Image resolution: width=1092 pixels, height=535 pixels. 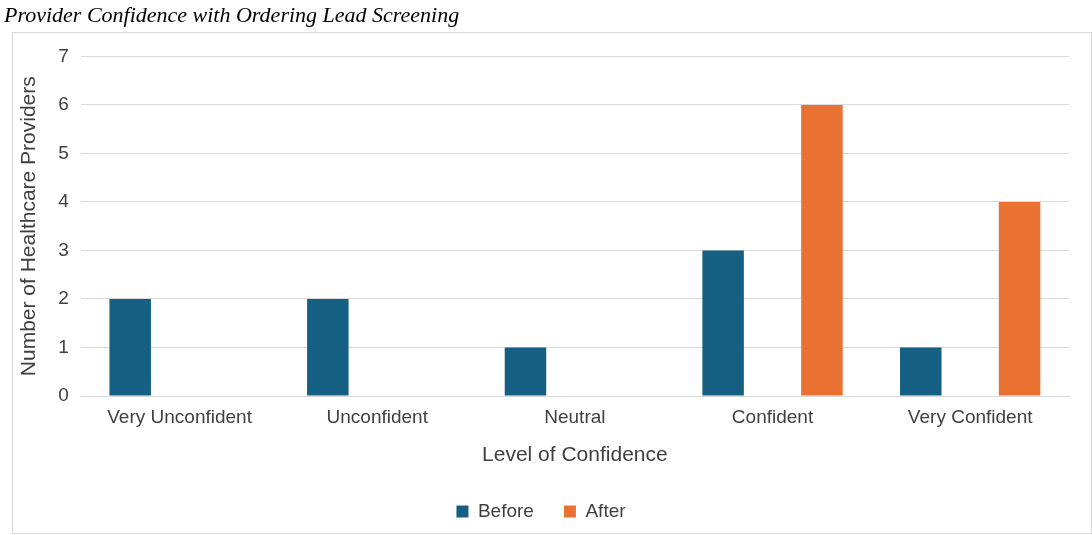 I want to click on legend-label: After, so click(x=606, y=510).